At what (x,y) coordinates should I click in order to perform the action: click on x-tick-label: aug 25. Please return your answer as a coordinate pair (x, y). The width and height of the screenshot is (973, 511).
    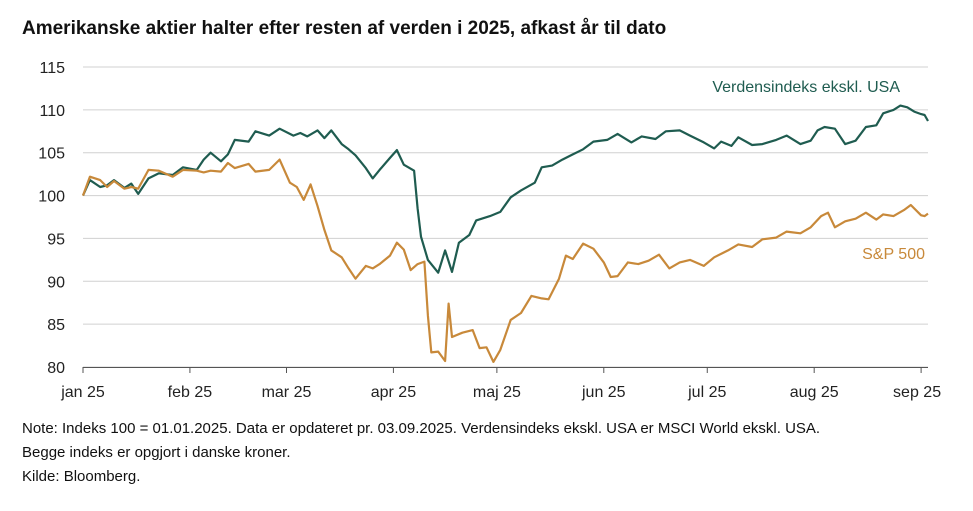
    Looking at the image, I should click on (814, 392).